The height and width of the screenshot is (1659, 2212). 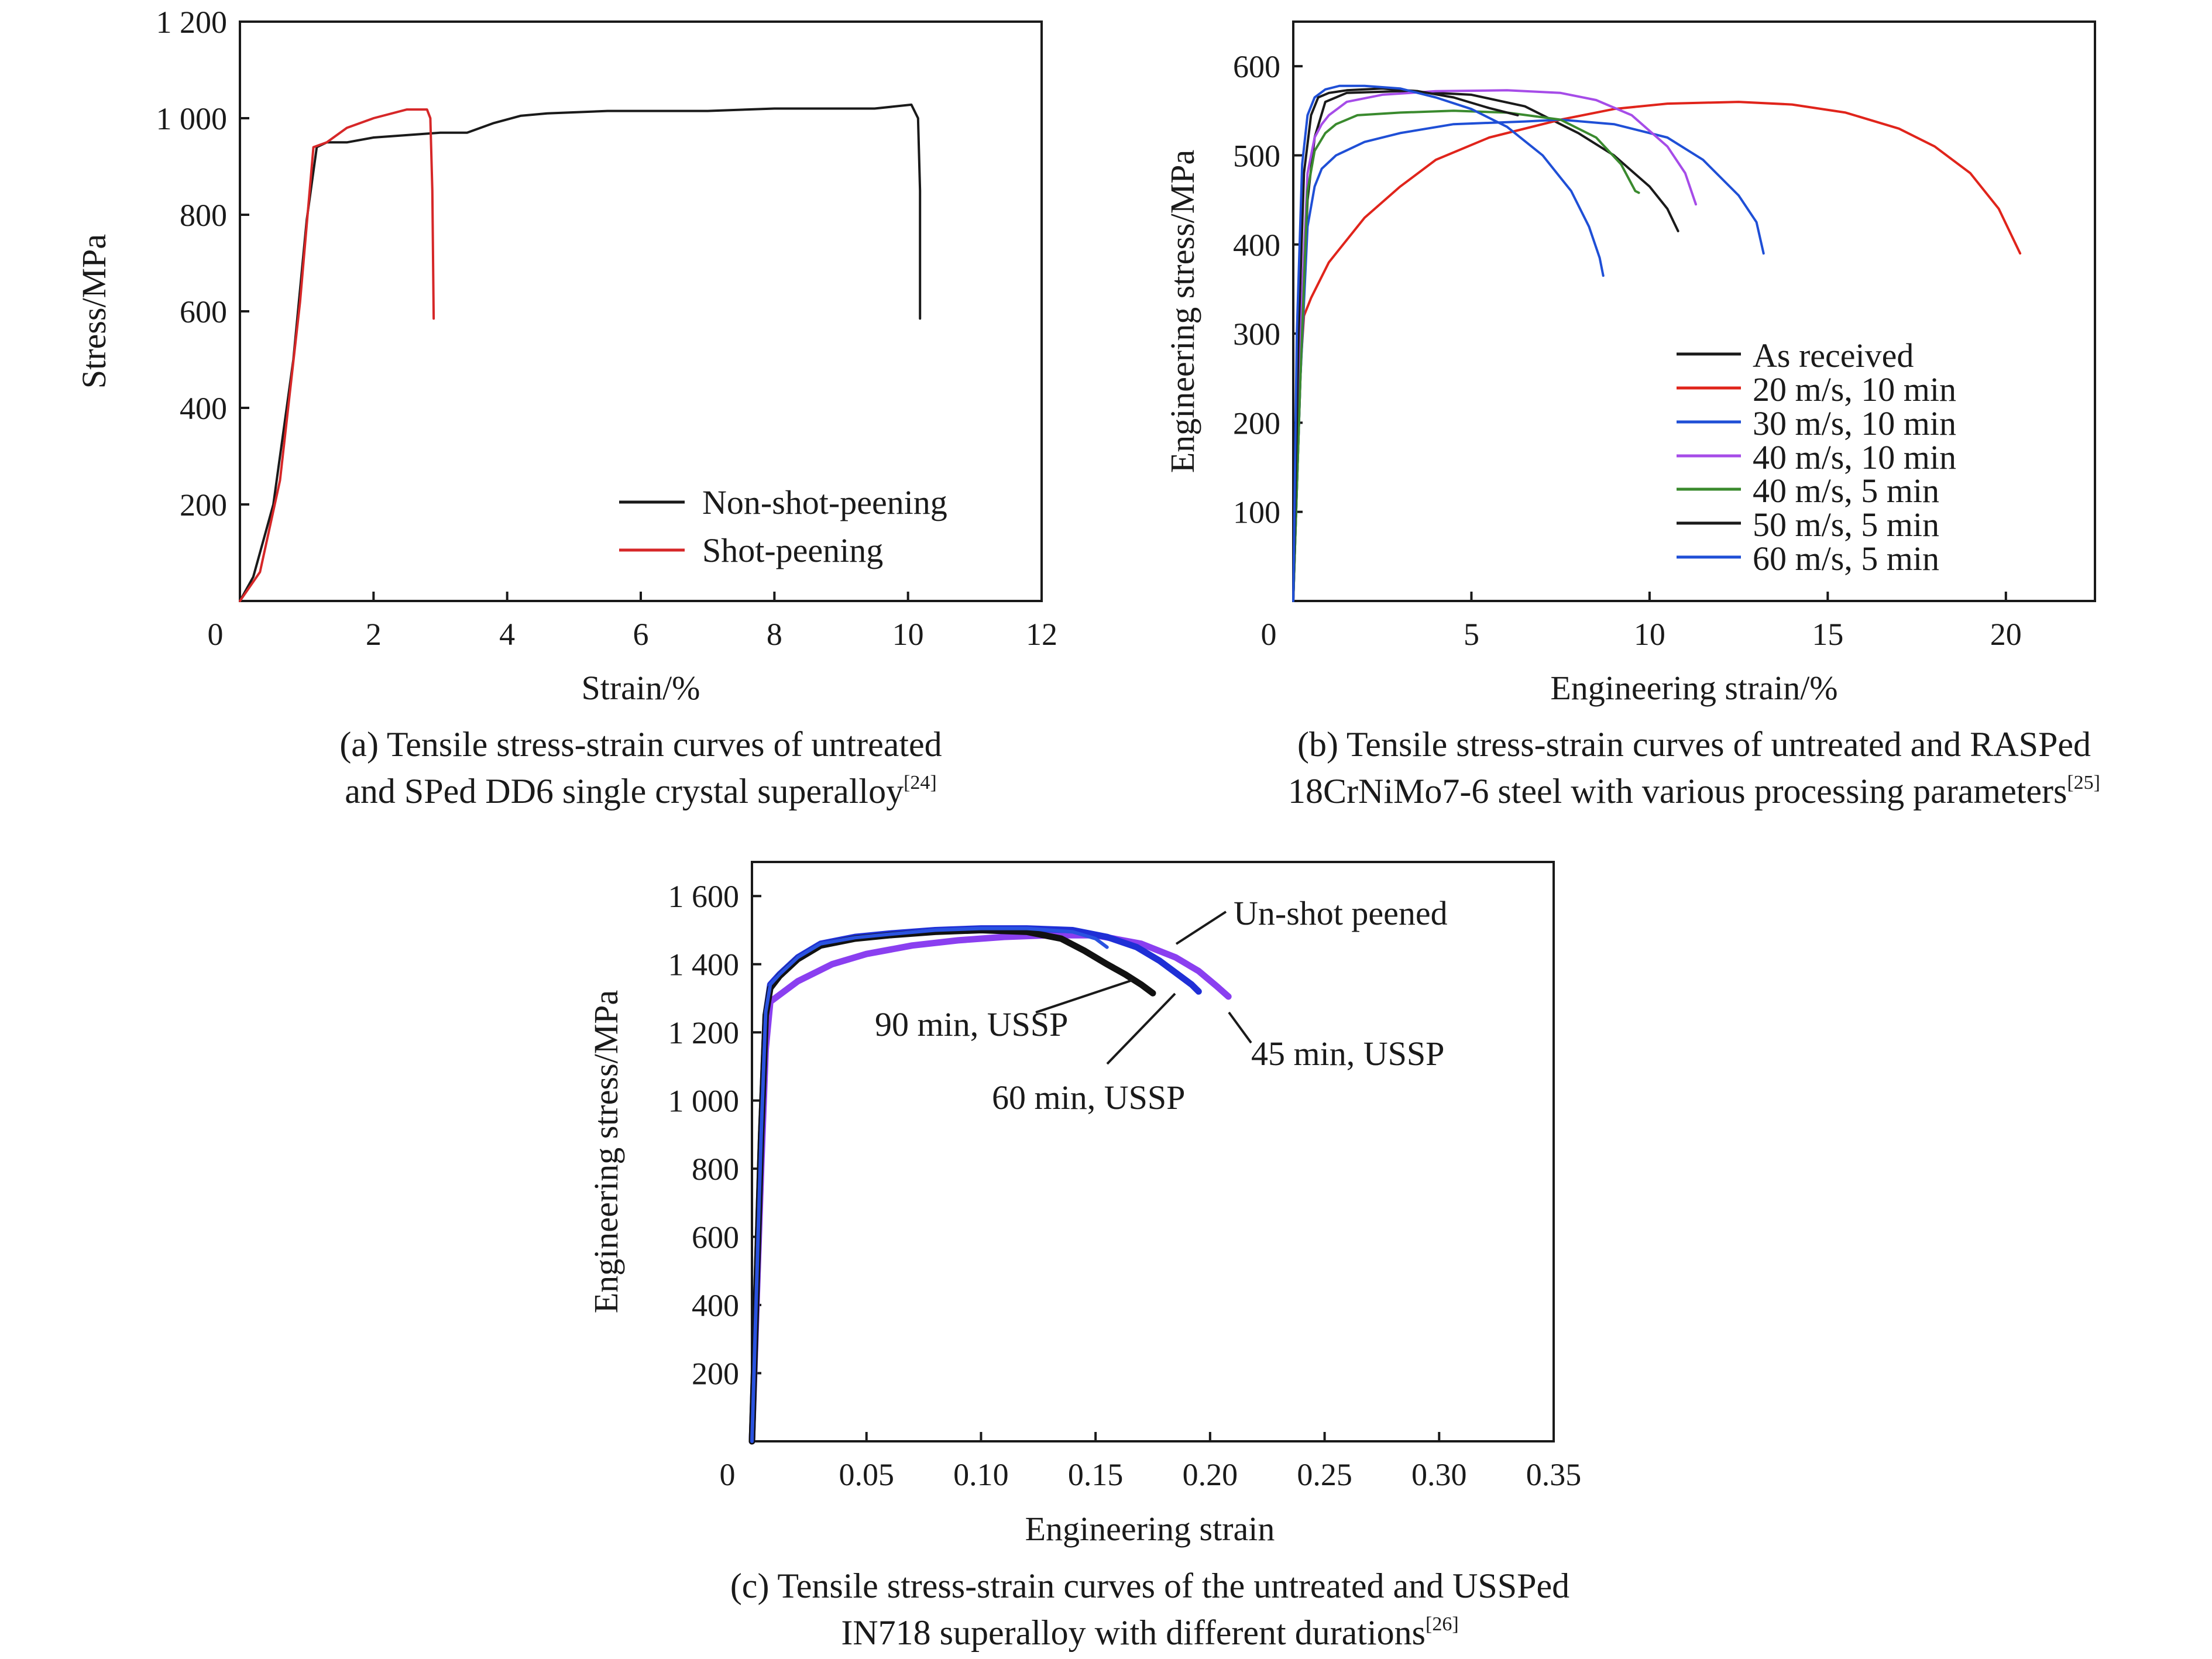 I want to click on x-axis-label-c: Engineering strain, so click(x=1150, y=1529).